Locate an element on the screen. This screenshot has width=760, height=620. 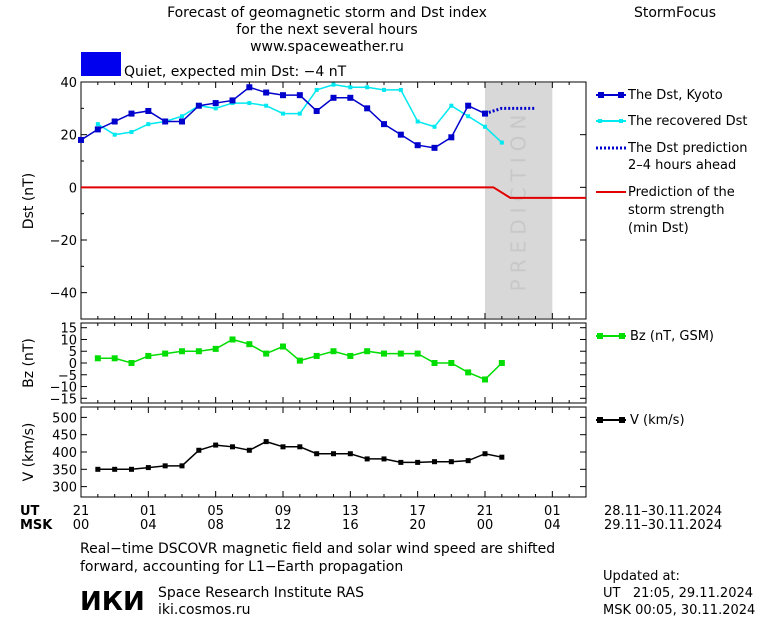
legend-dst-recovered-text: The recovered Dst is located at coordinates (687, 121).